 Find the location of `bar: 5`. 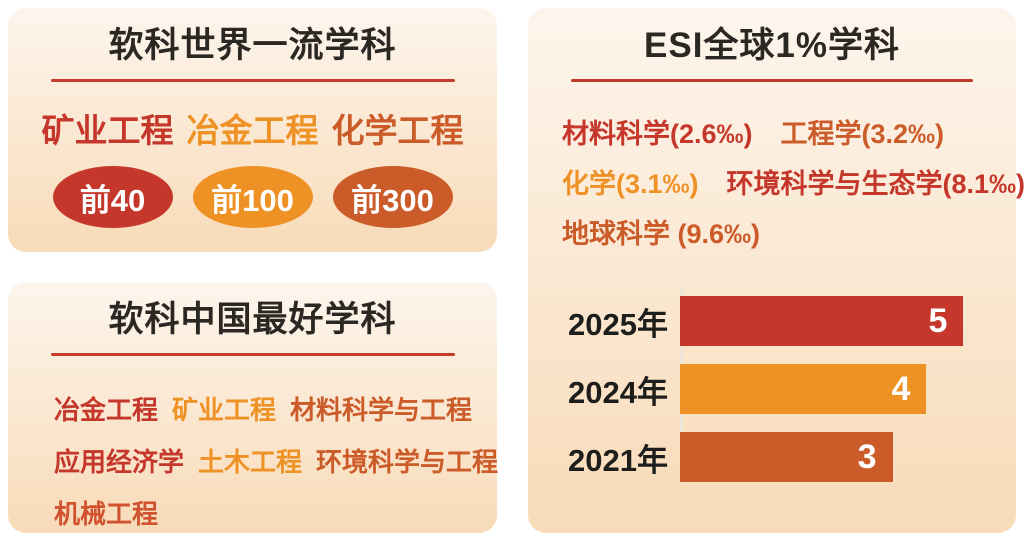

bar: 5 is located at coordinates (822, 321).